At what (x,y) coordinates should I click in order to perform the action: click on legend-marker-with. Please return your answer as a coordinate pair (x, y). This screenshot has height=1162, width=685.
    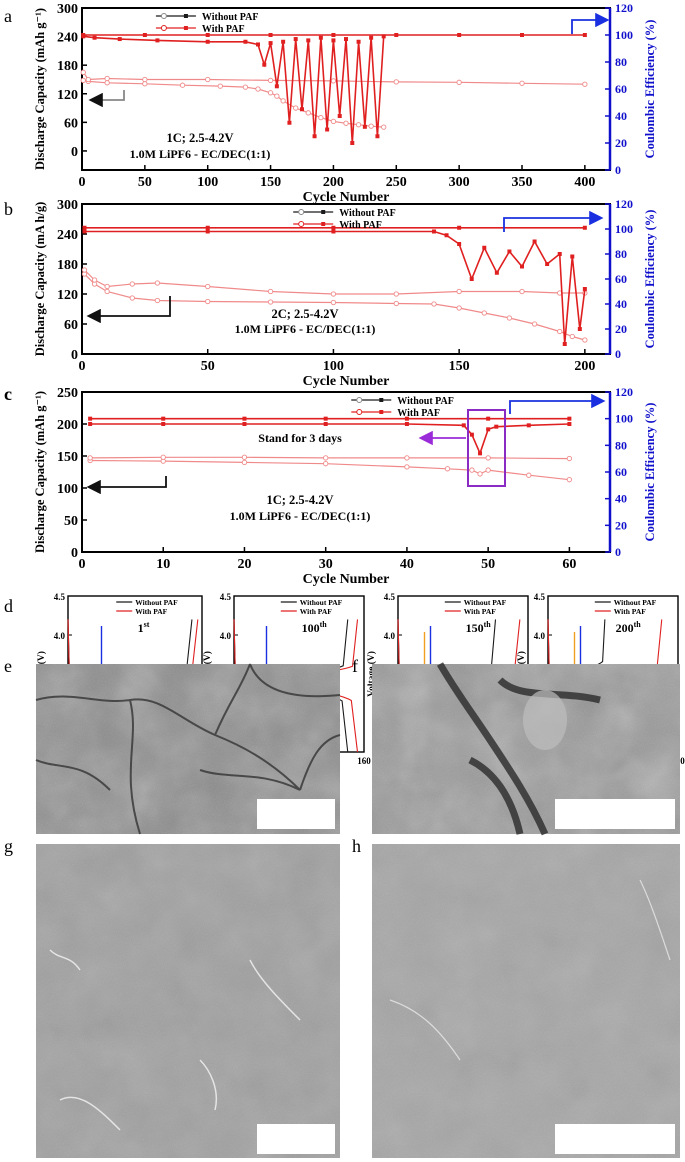
    Looking at the image, I should click on (301, 224).